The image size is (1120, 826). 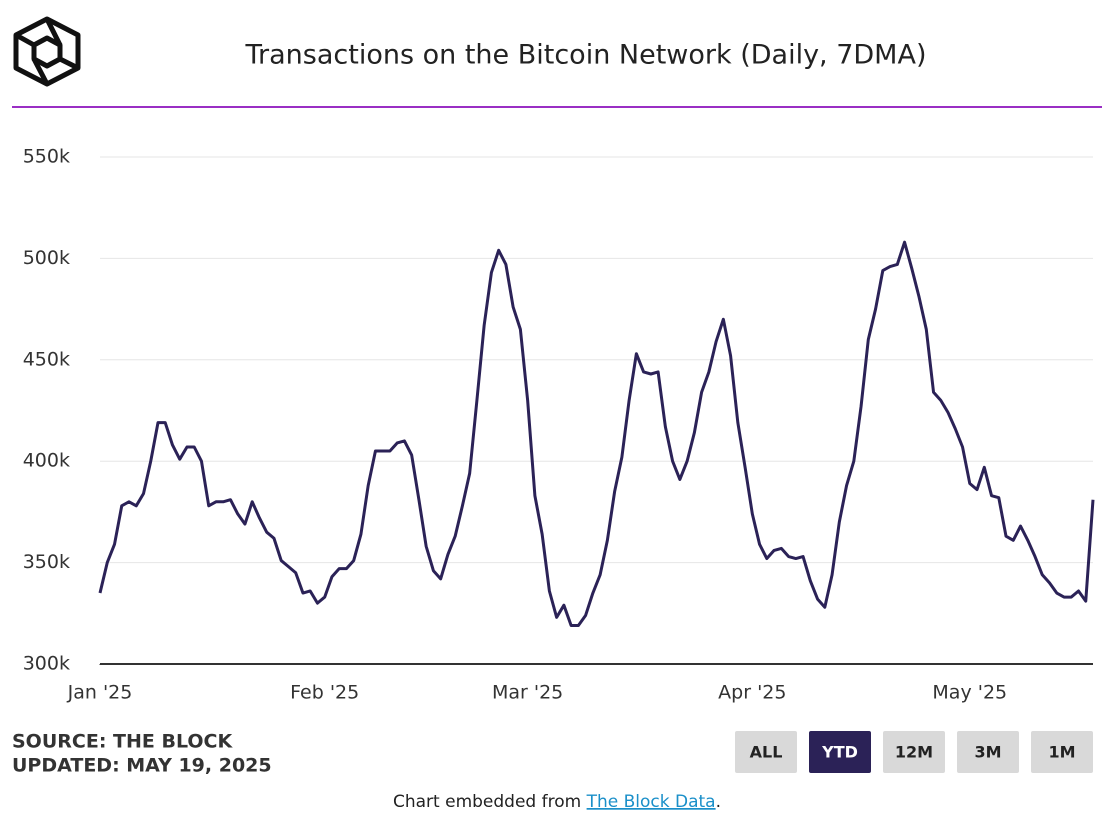 What do you see at coordinates (46, 664) in the screenshot?
I see `y-tick-label: 300k` at bounding box center [46, 664].